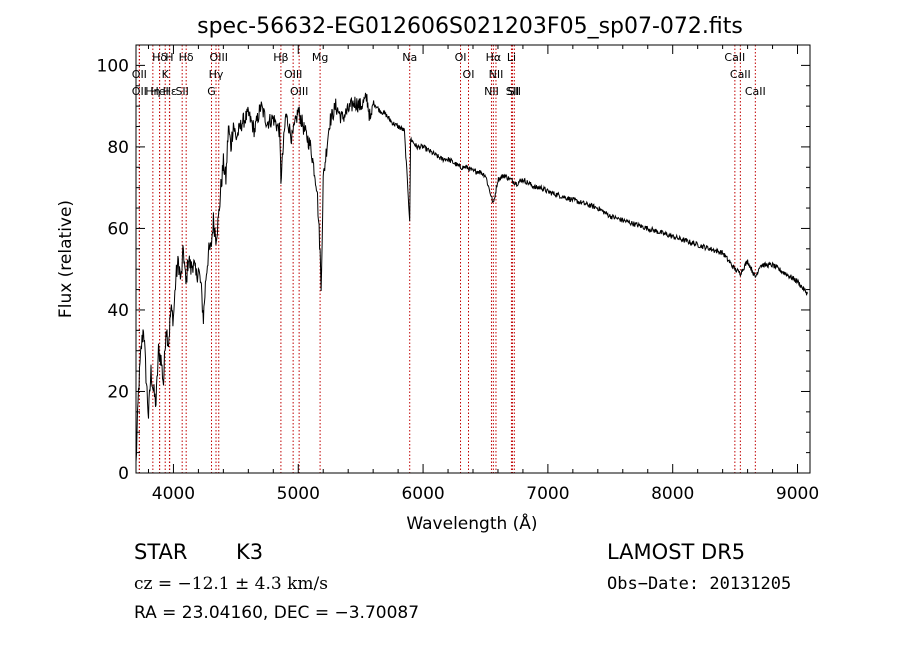 The image size is (900, 649). I want to click on y-tick-label-60: 60, so click(118, 229).